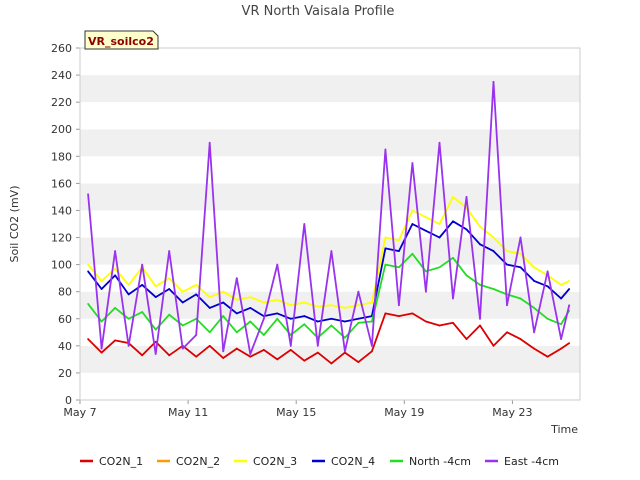 Image resolution: width=640 pixels, height=480 pixels. I want to click on y-tick-label: 40, so click(65, 346).